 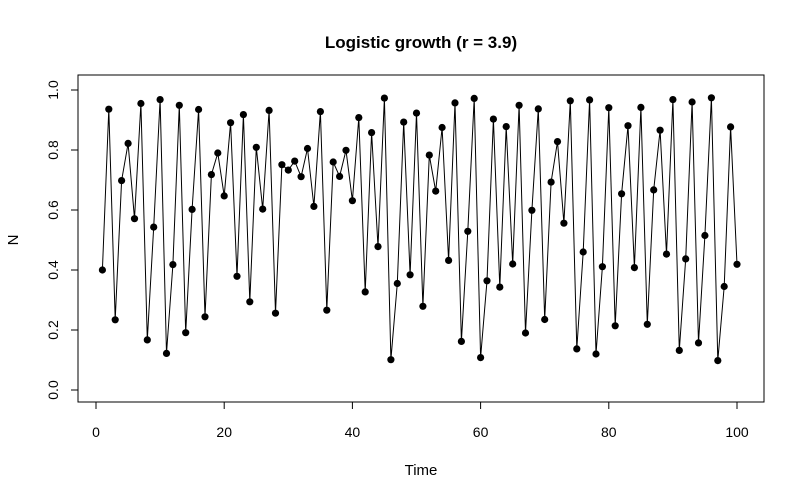 What do you see at coordinates (53, 330) in the screenshot?
I see `y-tick-label: 0.2` at bounding box center [53, 330].